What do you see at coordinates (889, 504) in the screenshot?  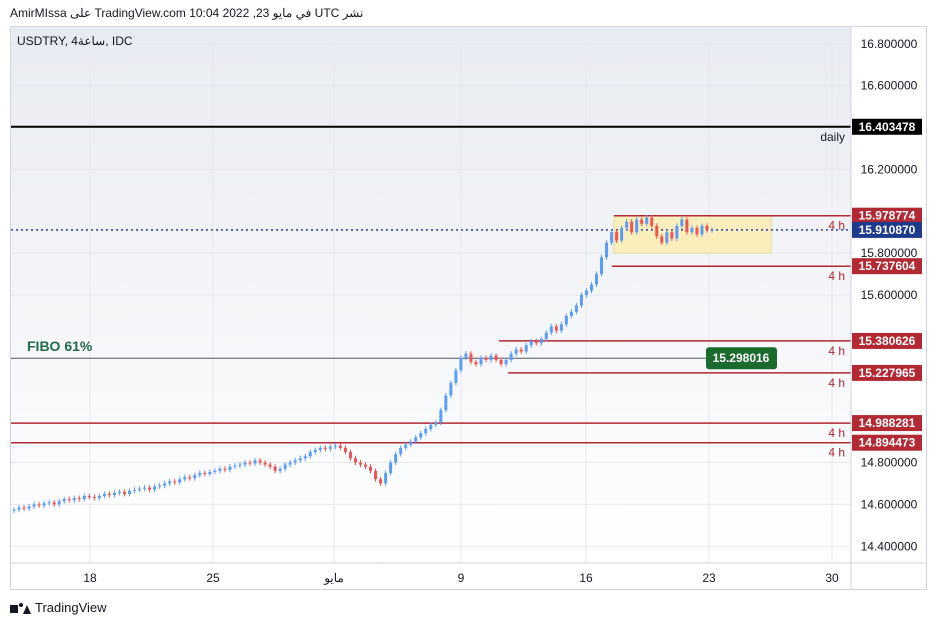 I see `y-tick-label: 14.600000` at bounding box center [889, 504].